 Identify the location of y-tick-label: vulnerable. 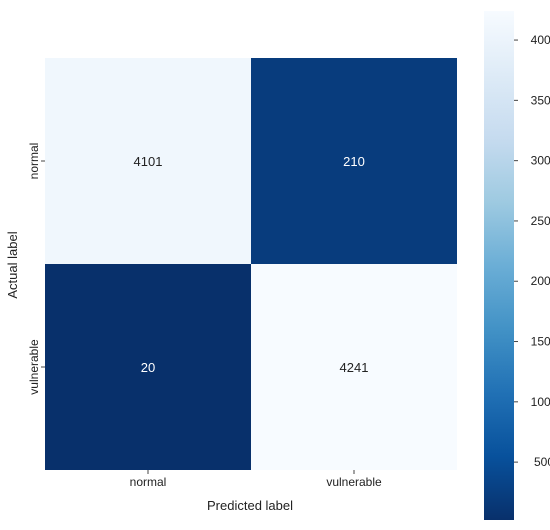
(34, 367).